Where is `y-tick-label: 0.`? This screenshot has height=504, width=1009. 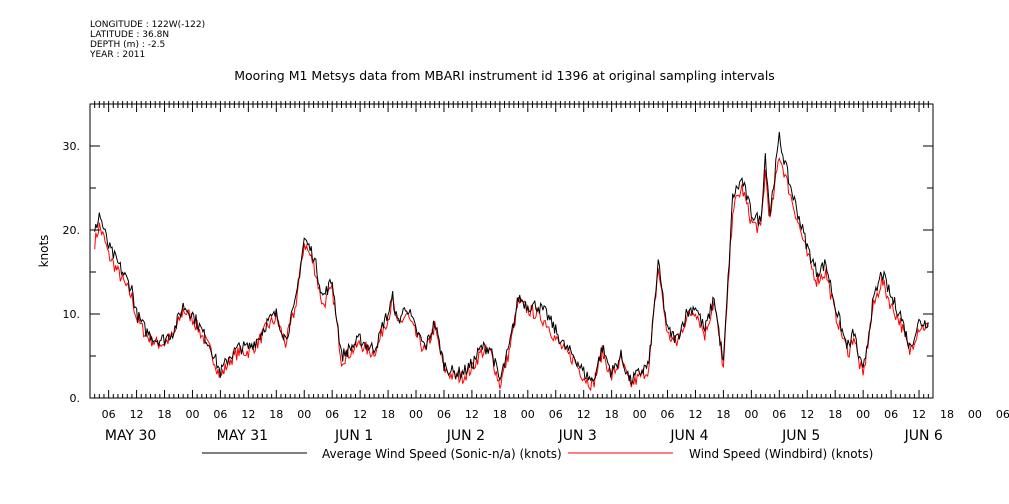 y-tick-label: 0. is located at coordinates (75, 398).